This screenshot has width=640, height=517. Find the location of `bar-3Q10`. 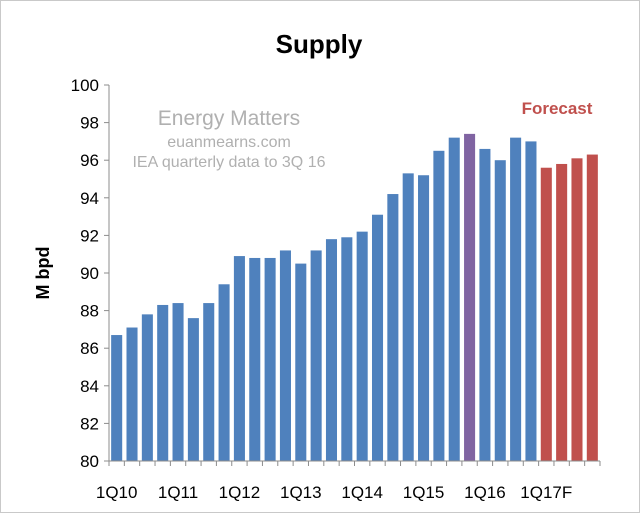

bar-3Q10 is located at coordinates (147, 387).